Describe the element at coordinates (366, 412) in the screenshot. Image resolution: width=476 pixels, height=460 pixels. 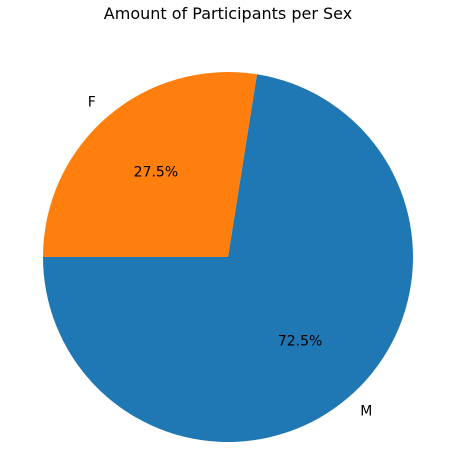
I see `pie-category-label-m: M` at that location.